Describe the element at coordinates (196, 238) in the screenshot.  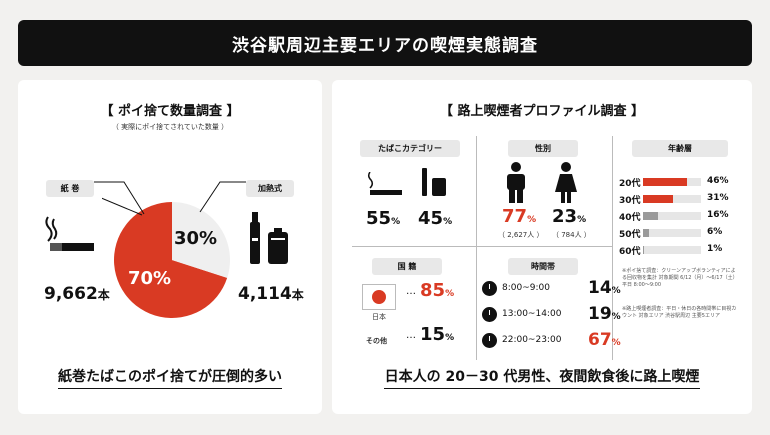
I see `pie-label-heated: 30%` at that location.